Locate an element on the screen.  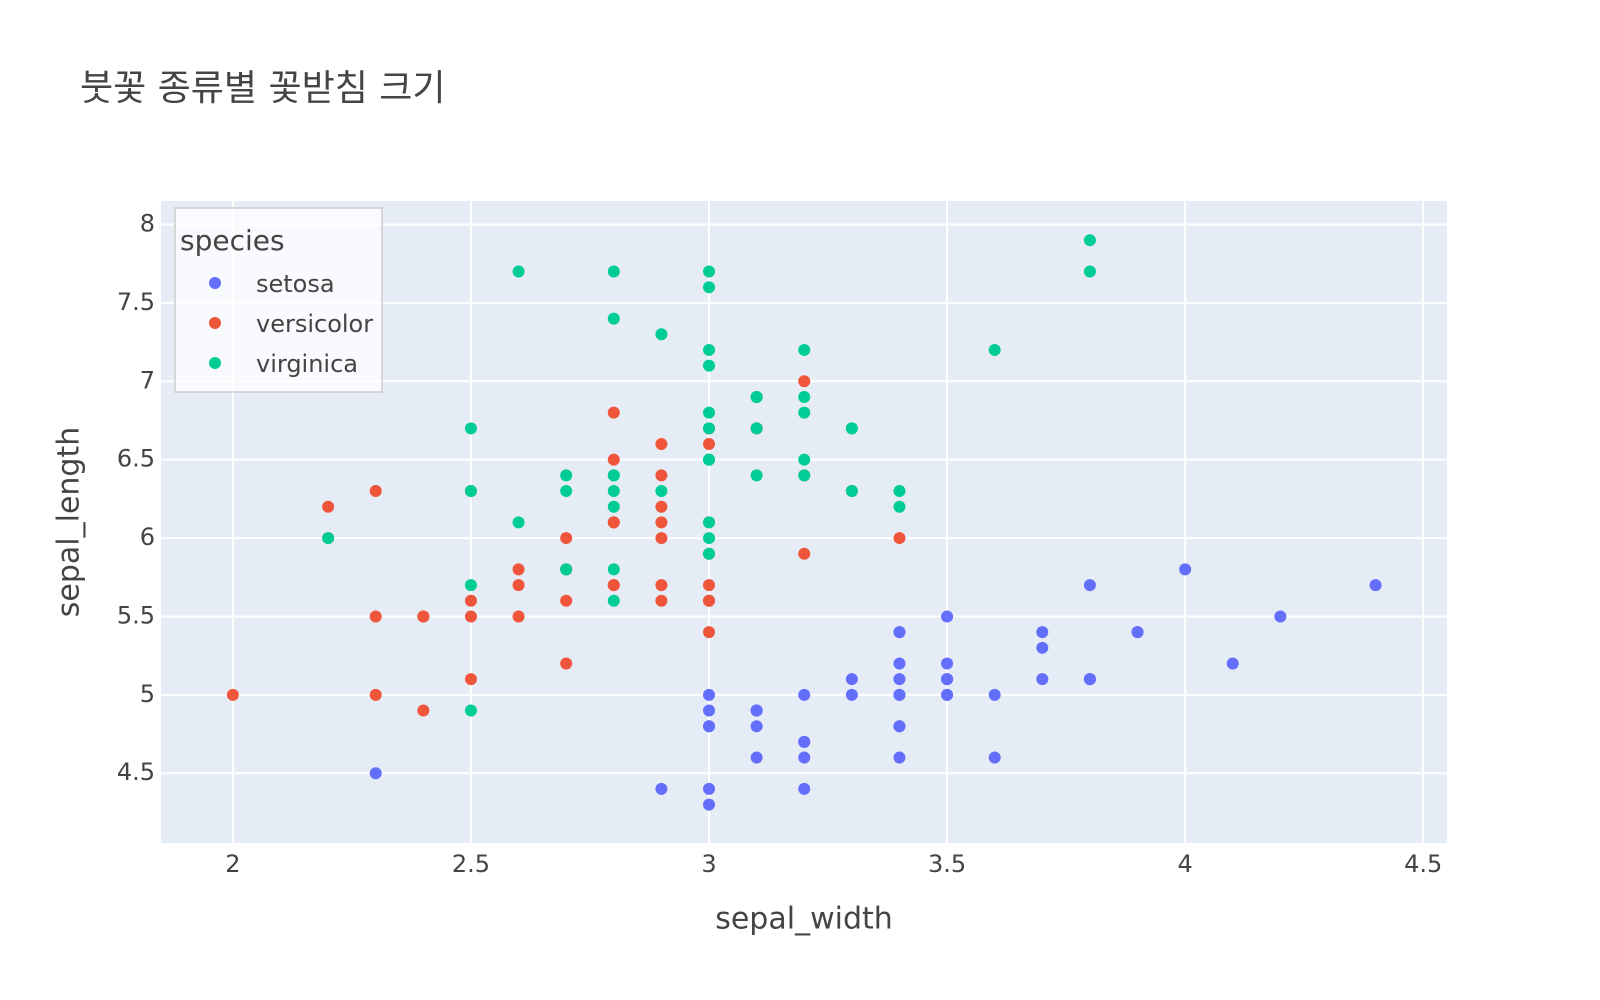
x-tick-label: 4 is located at coordinates (1184, 864).